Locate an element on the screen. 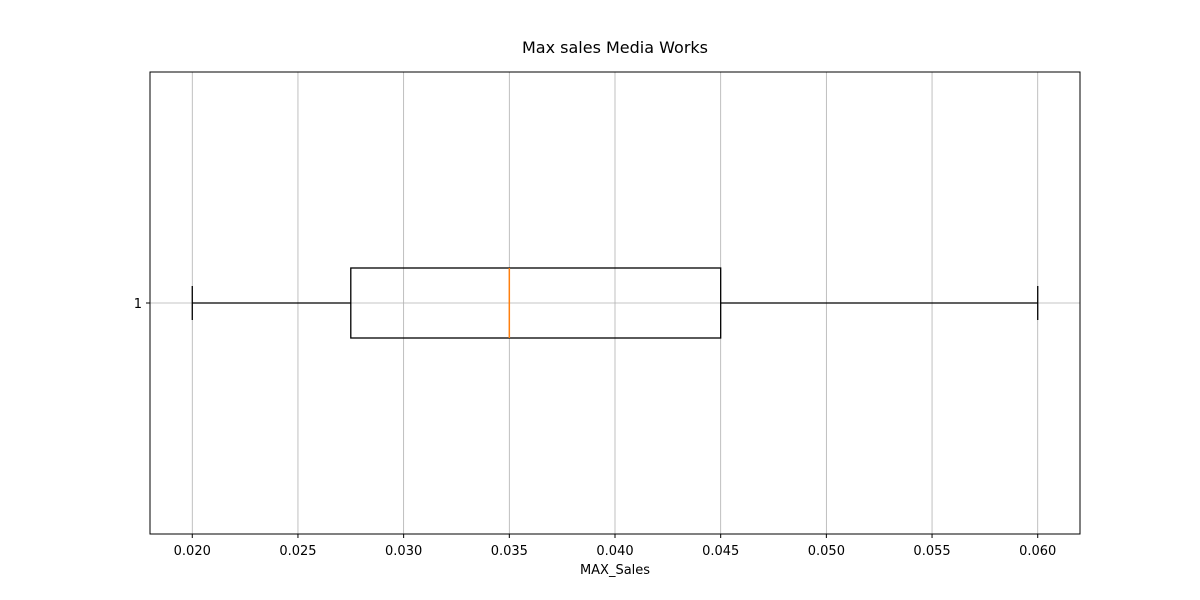  y-axis-ticks: 1 is located at coordinates (142, 304).